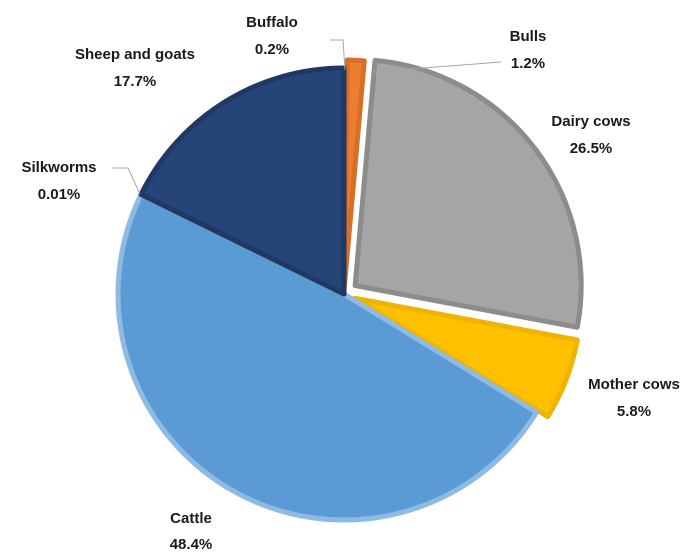  What do you see at coordinates (591, 148) in the screenshot?
I see `label-dairy-cows-value: 26.5%` at bounding box center [591, 148].